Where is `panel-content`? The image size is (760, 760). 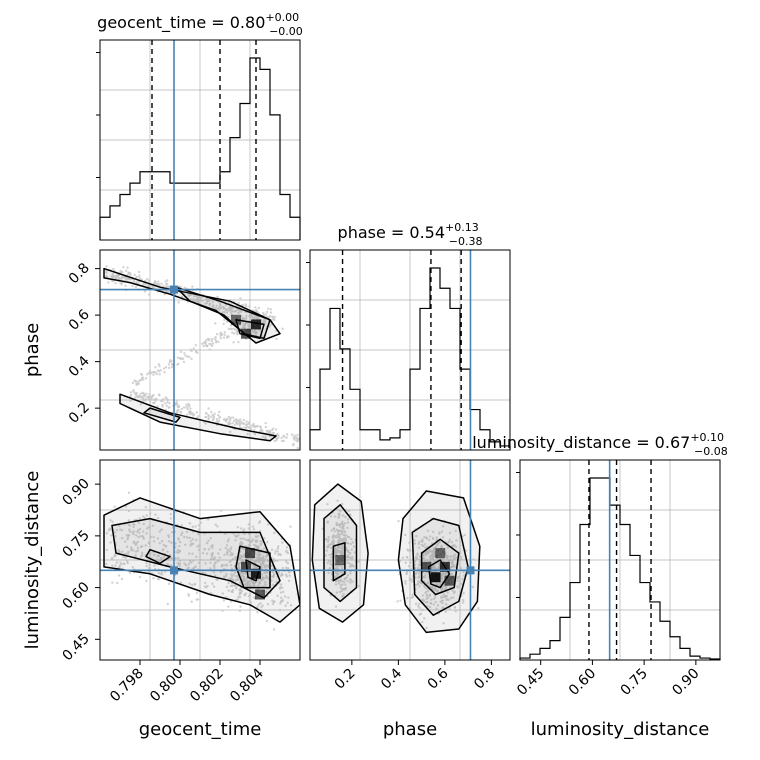 panel-content is located at coordinates (396, 558).